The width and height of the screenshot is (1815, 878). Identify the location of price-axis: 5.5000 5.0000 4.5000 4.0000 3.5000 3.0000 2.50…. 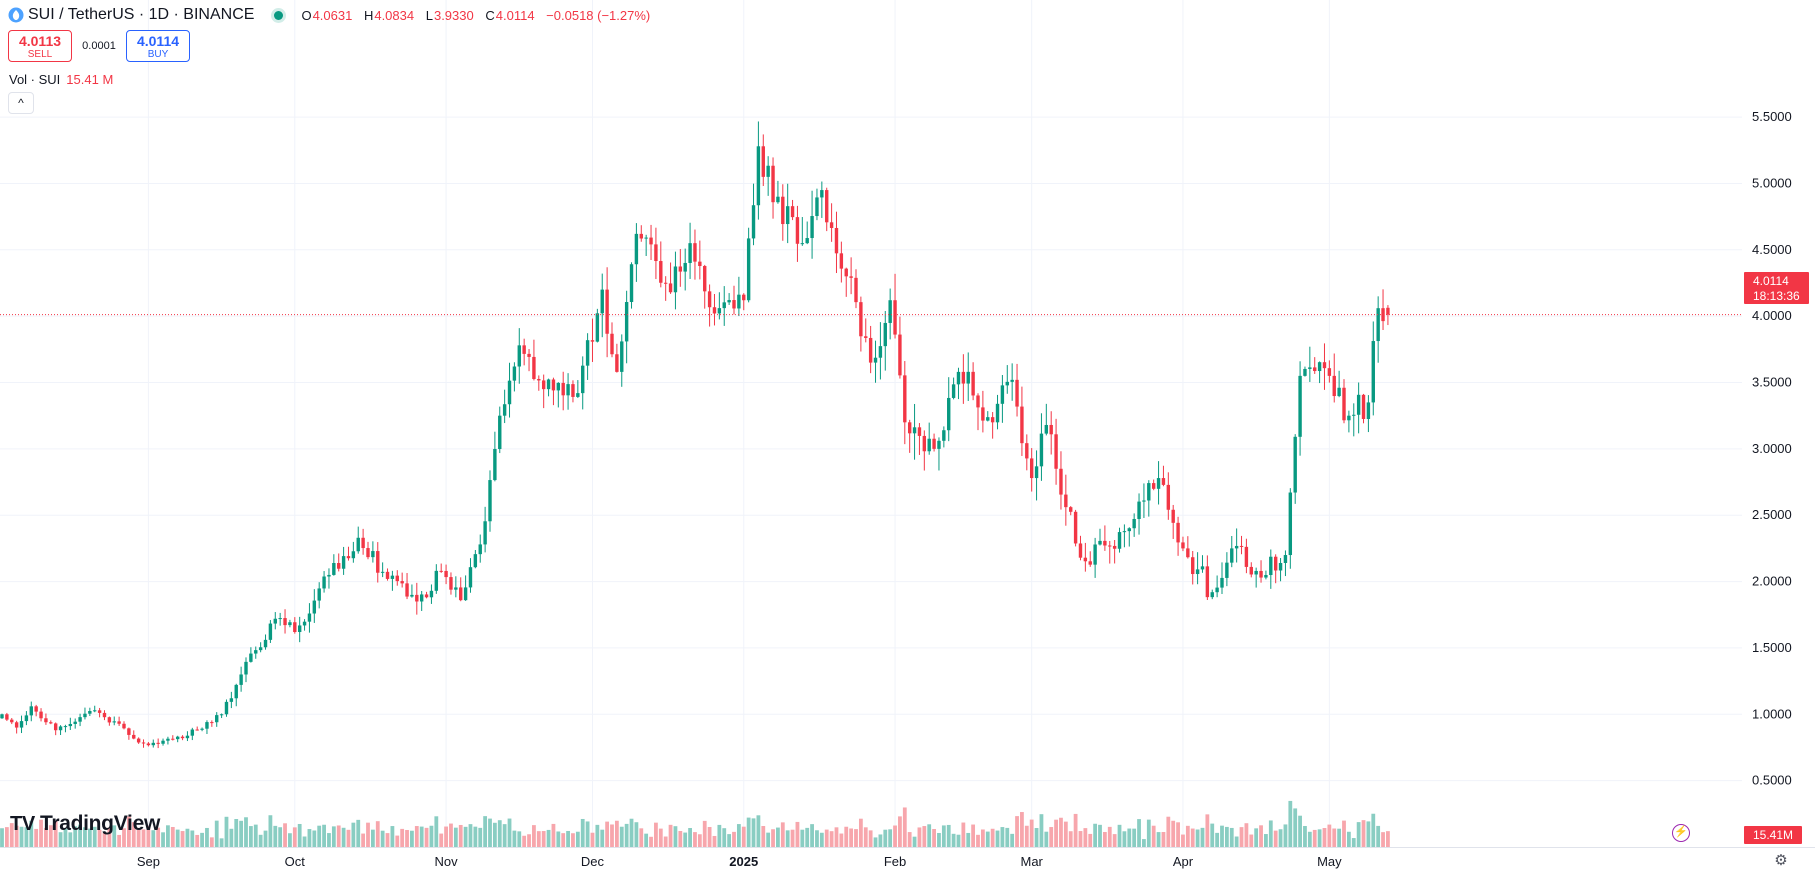
(1772, 448).